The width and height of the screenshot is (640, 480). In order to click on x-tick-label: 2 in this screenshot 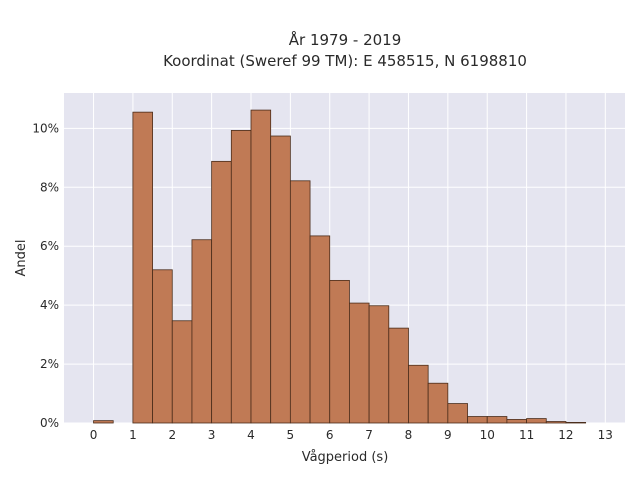, I will do `click(172, 435)`.